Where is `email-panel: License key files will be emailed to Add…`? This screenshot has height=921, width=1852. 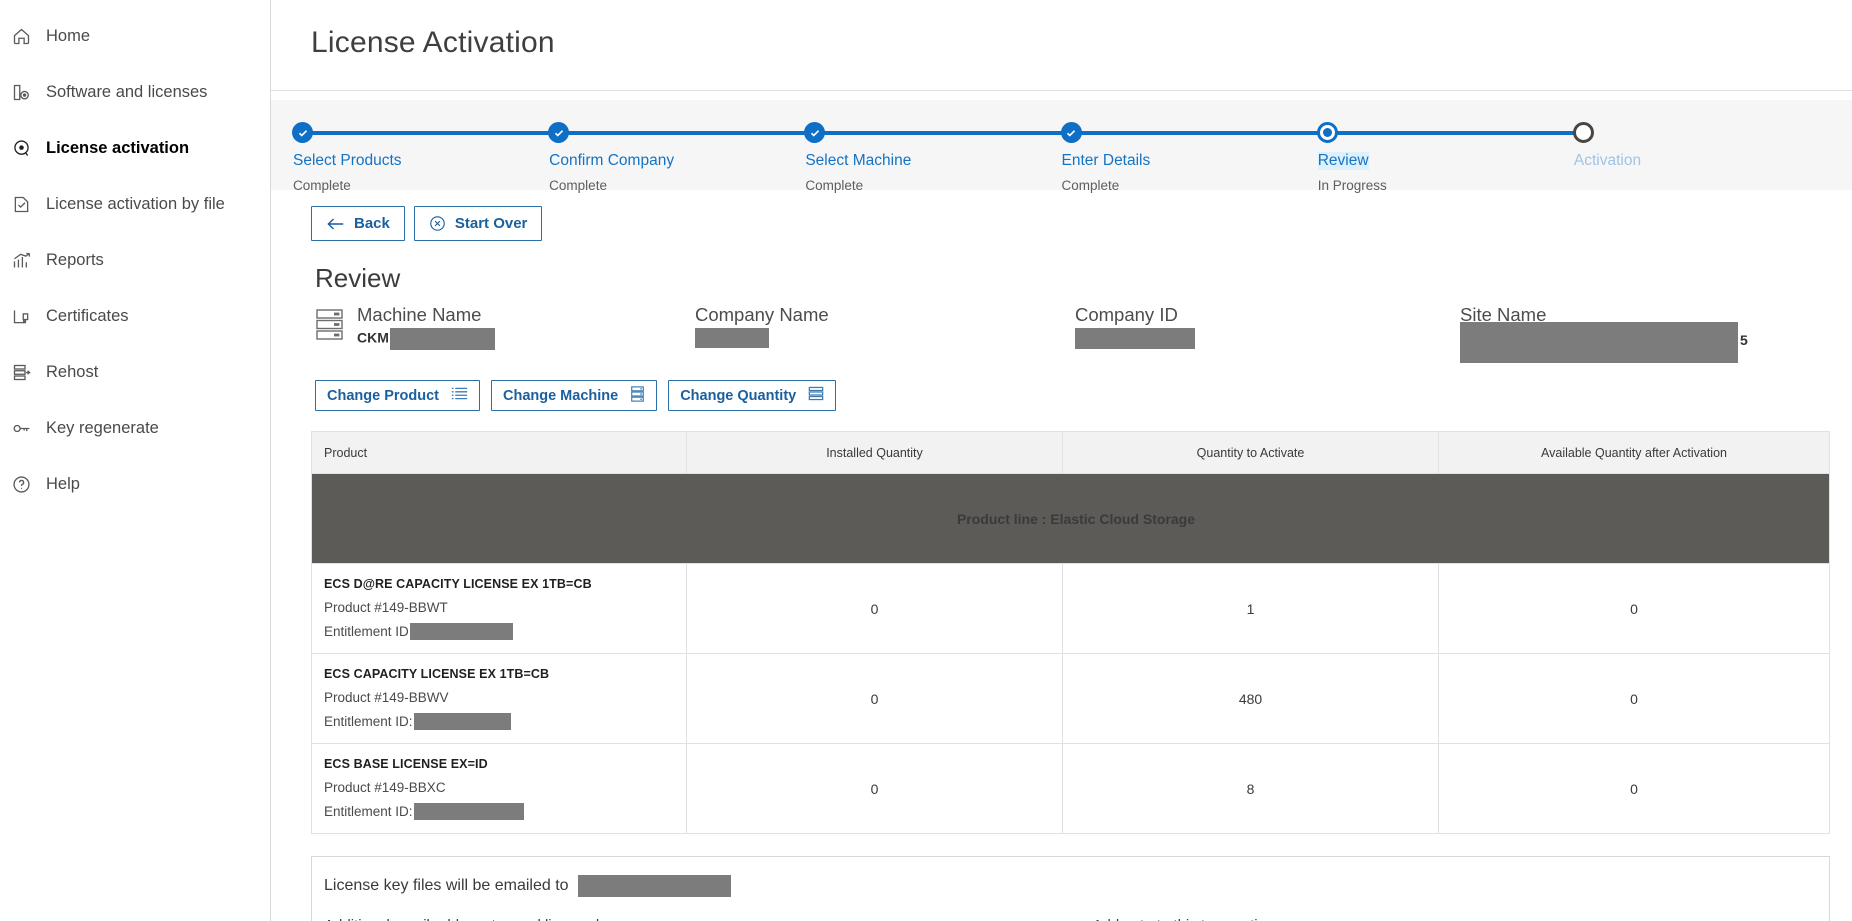
email-panel: License key files will be emailed to Add… is located at coordinates (1070, 888).